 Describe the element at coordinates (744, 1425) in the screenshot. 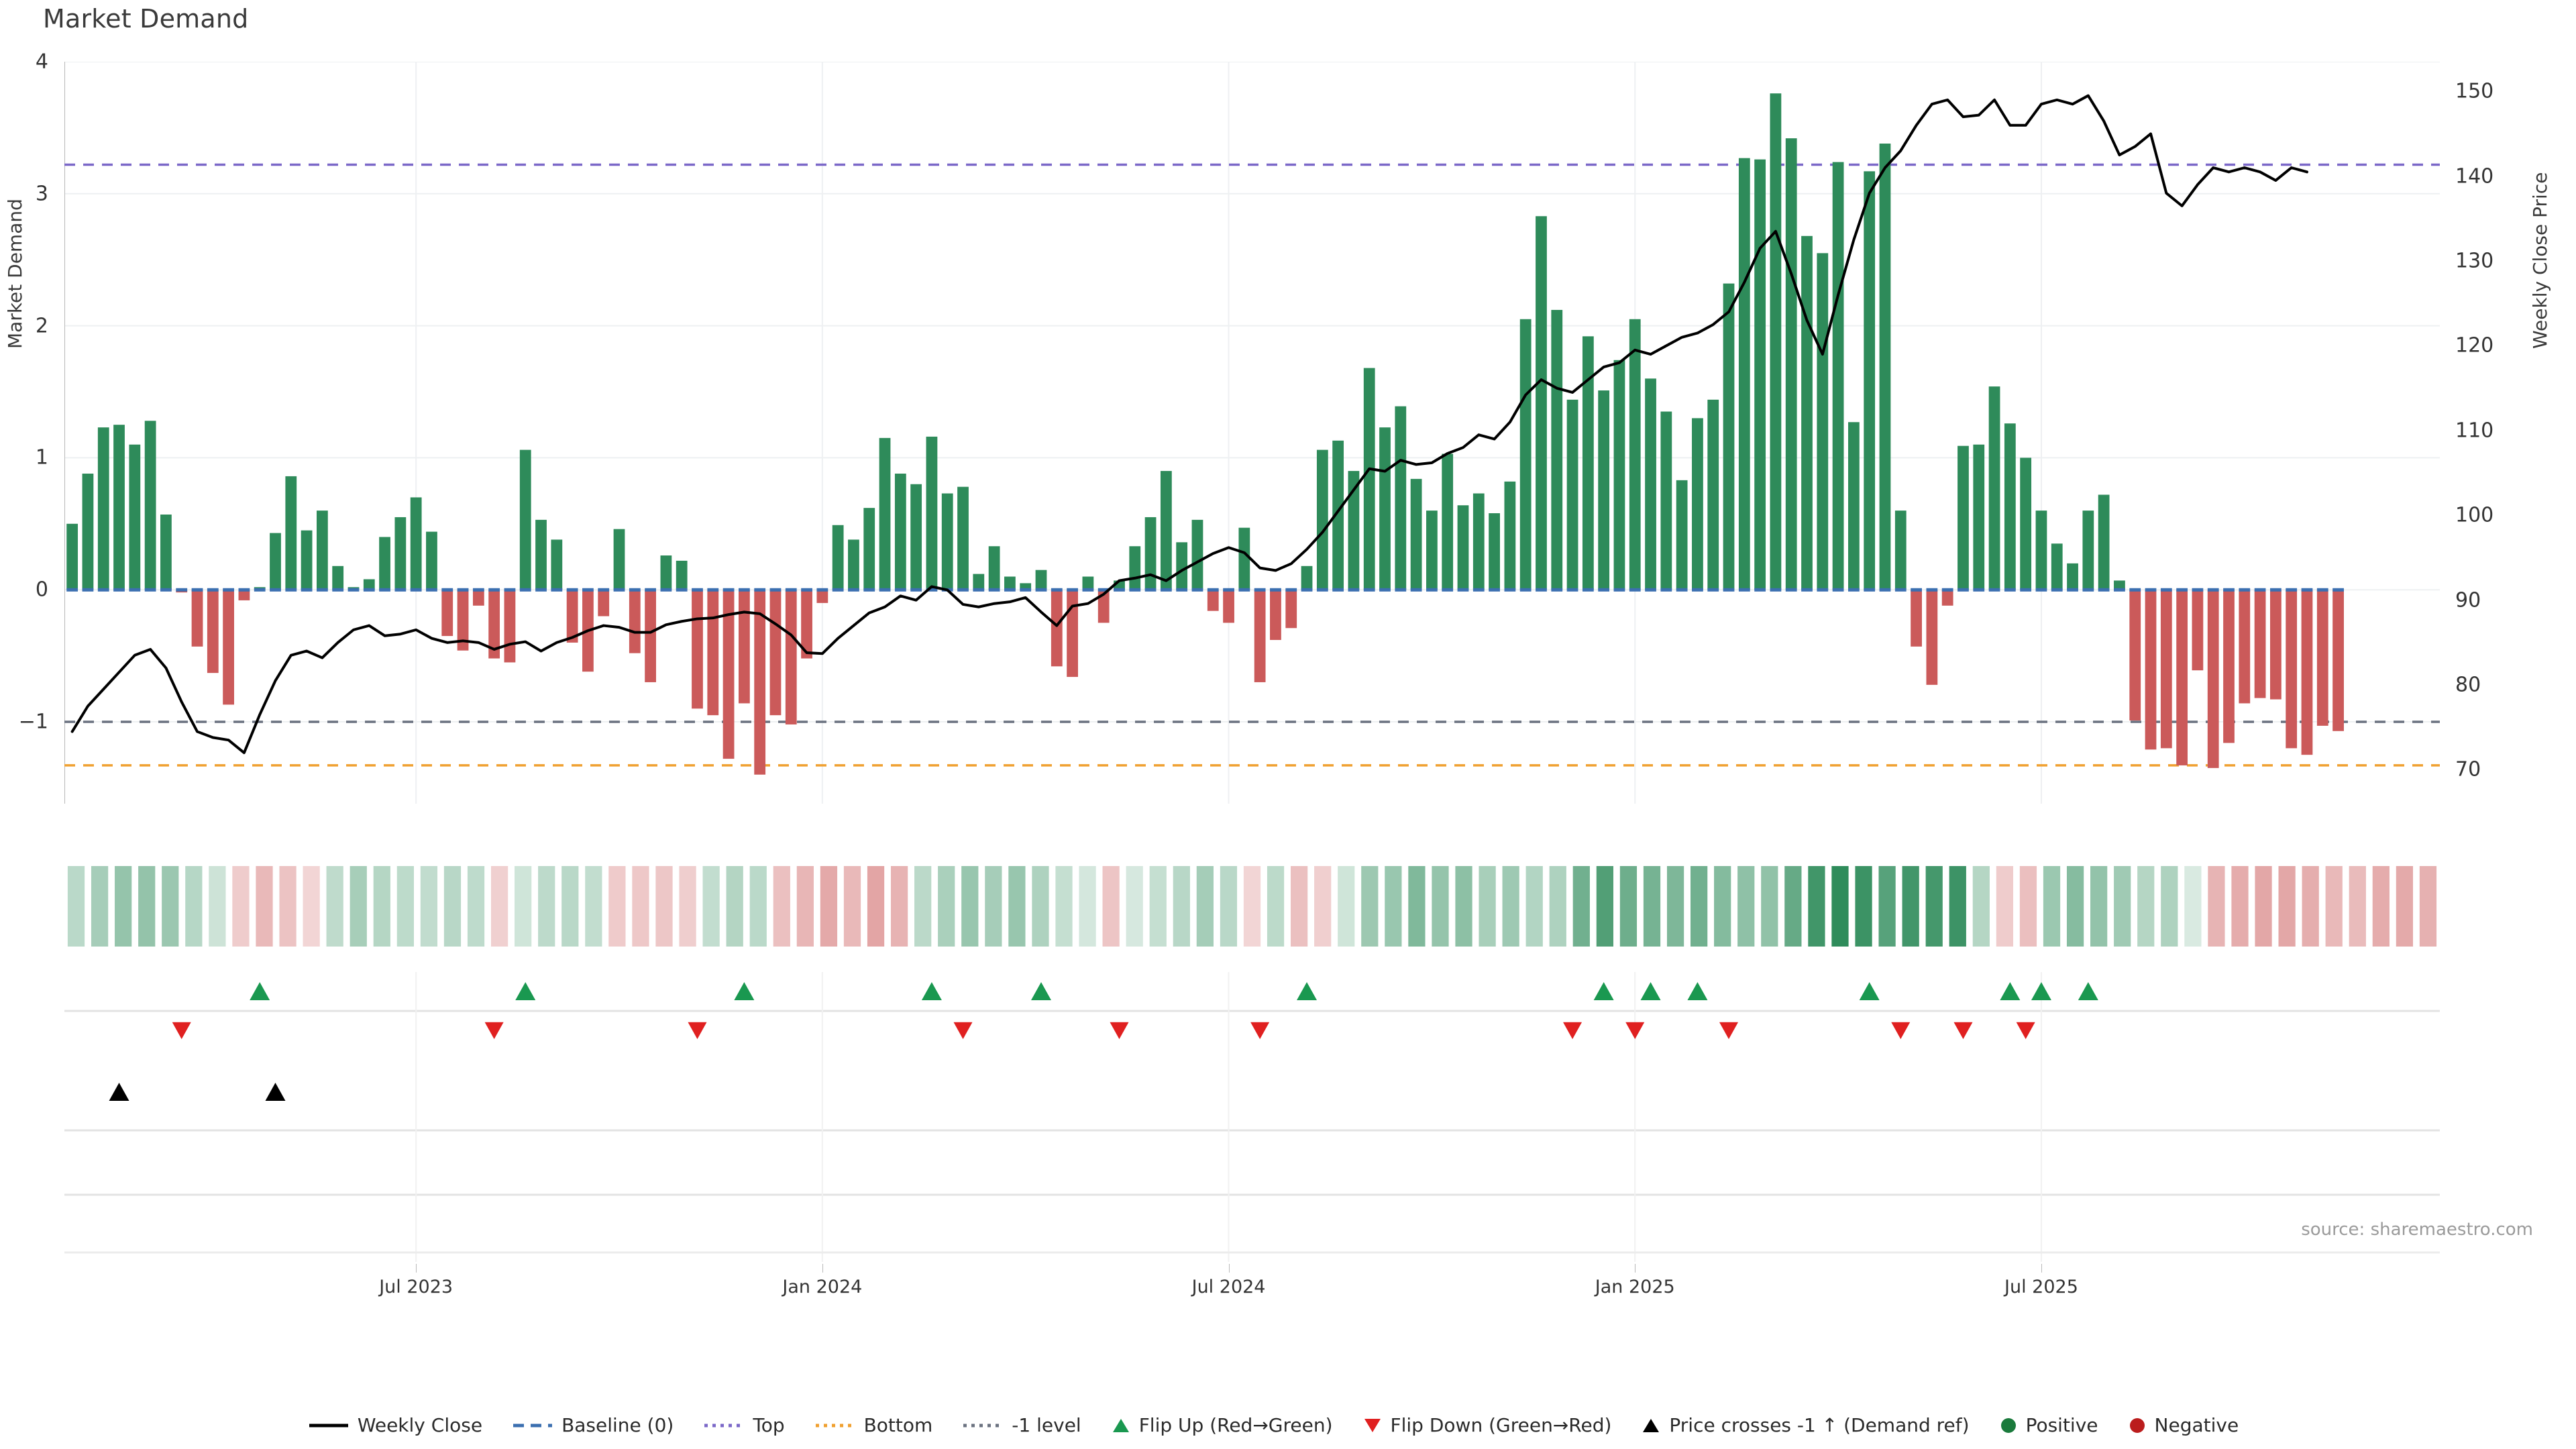

I see `legend-item-top: Top` at that location.